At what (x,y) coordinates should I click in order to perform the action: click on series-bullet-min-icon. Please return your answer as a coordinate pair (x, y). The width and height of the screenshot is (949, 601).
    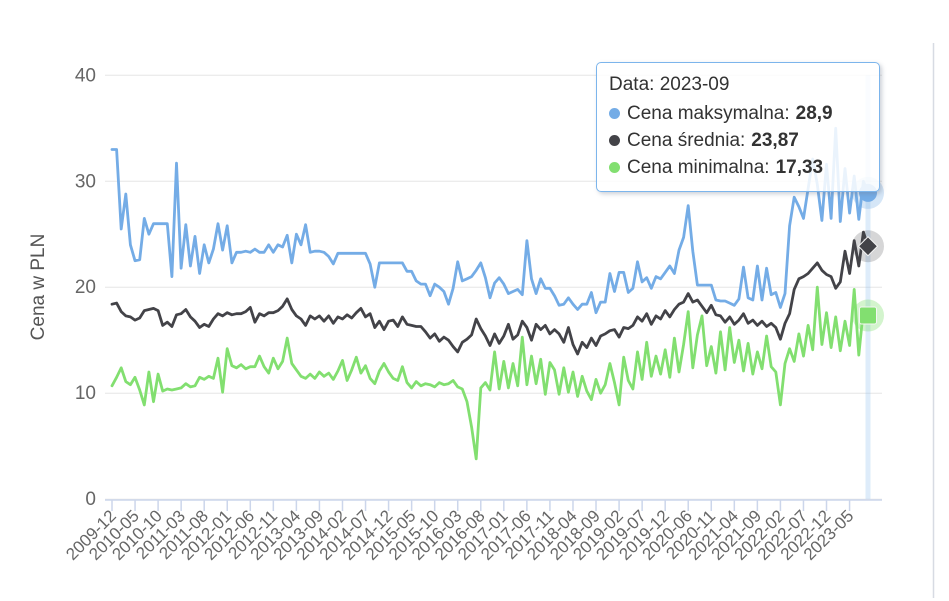
    Looking at the image, I should click on (614, 167).